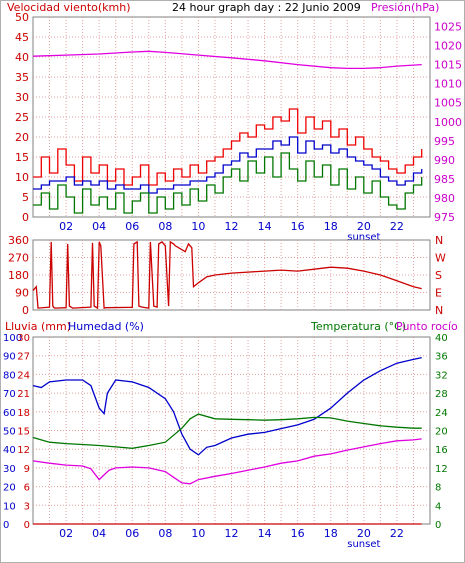 The width and height of the screenshot is (465, 563). What do you see at coordinates (448, 122) in the screenshot?
I see `pressure-tick: 1000` at bounding box center [448, 122].